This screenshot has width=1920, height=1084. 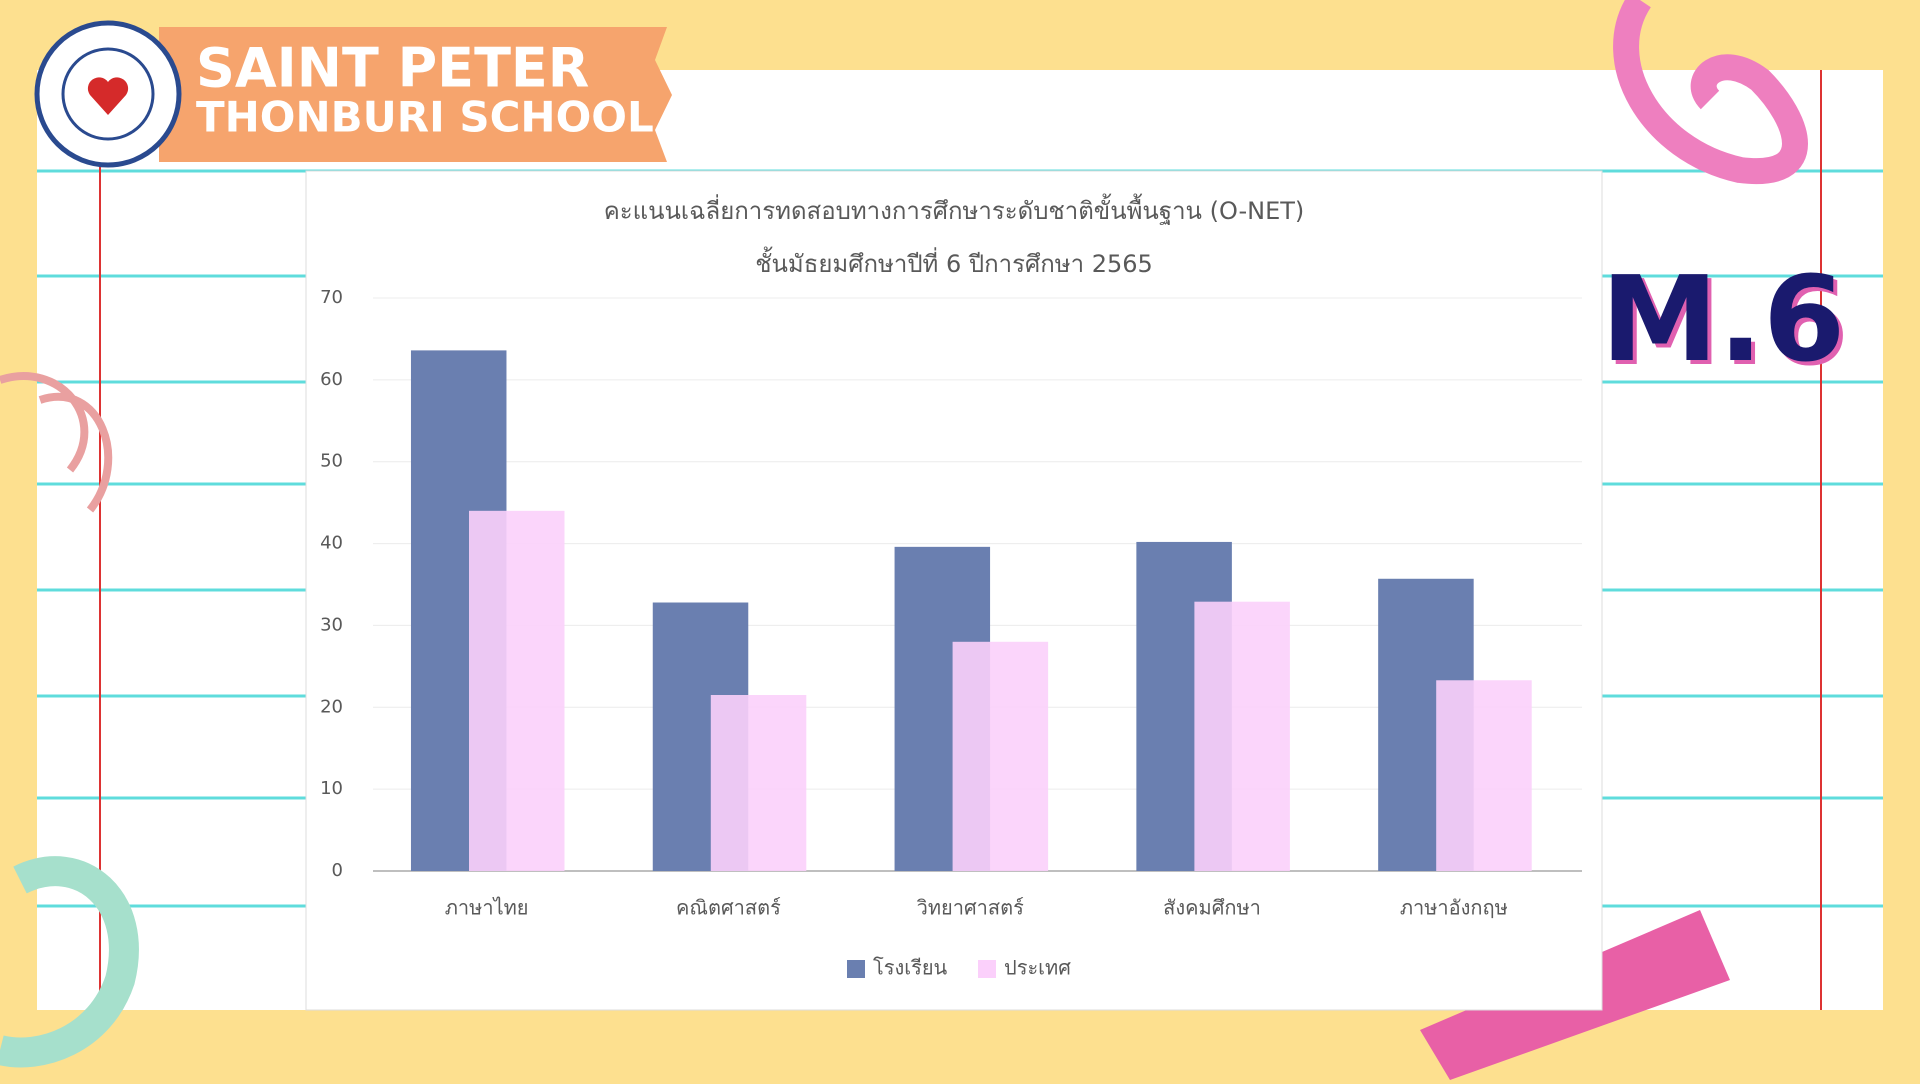 I want to click on y-tick-label: 10, so click(x=331, y=788).